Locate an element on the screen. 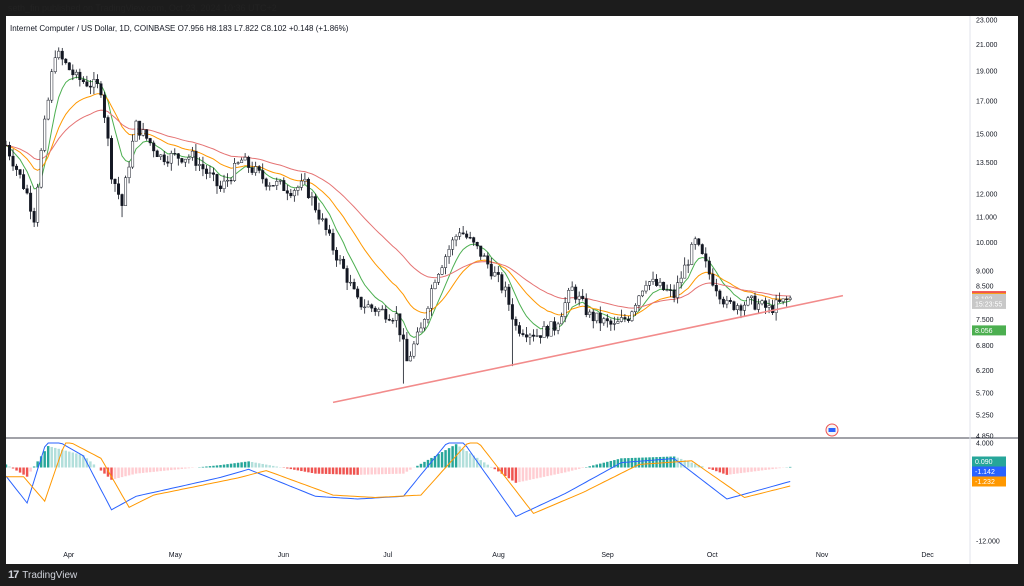 The height and width of the screenshot is (586, 1024). tradingview-logo: 17 TradingView is located at coordinates (42, 575).